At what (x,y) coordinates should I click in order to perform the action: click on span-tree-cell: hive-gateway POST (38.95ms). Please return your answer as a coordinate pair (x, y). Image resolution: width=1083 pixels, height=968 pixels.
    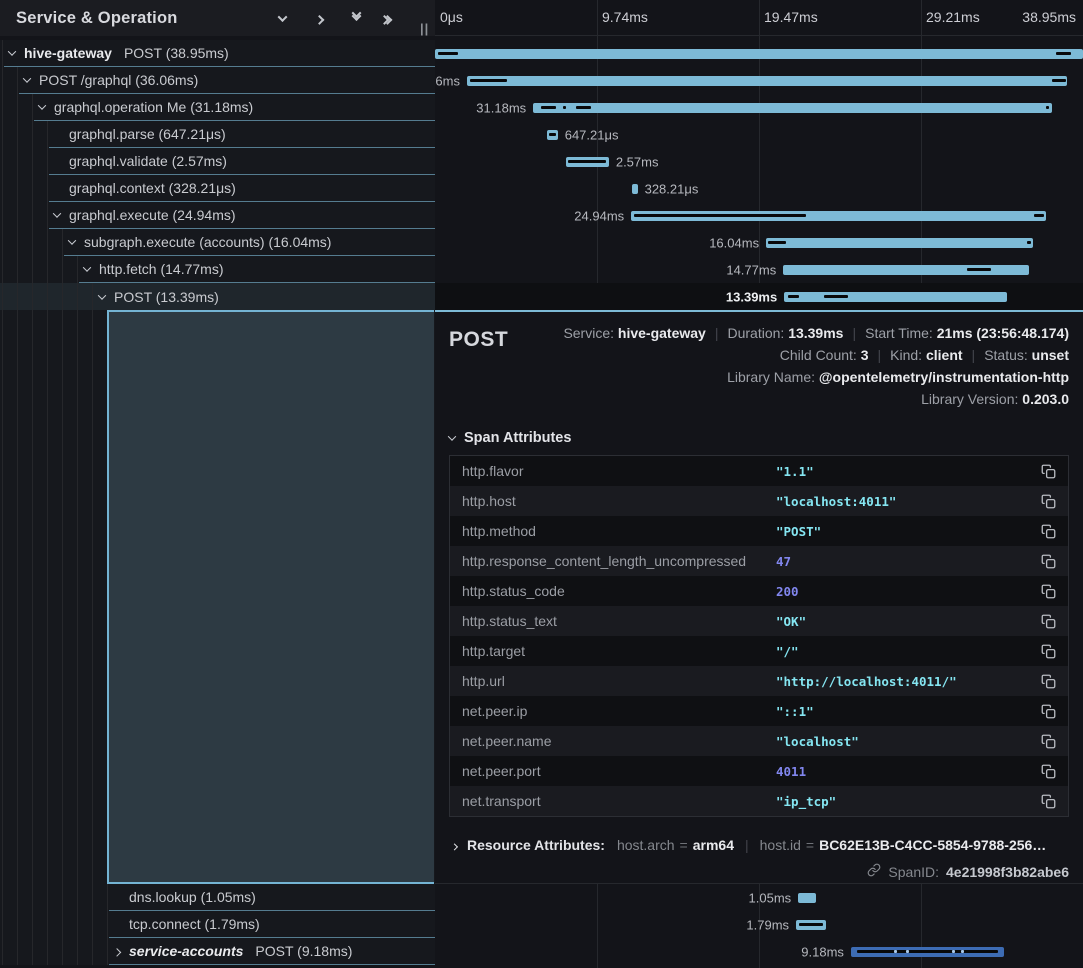
    Looking at the image, I should click on (217, 53).